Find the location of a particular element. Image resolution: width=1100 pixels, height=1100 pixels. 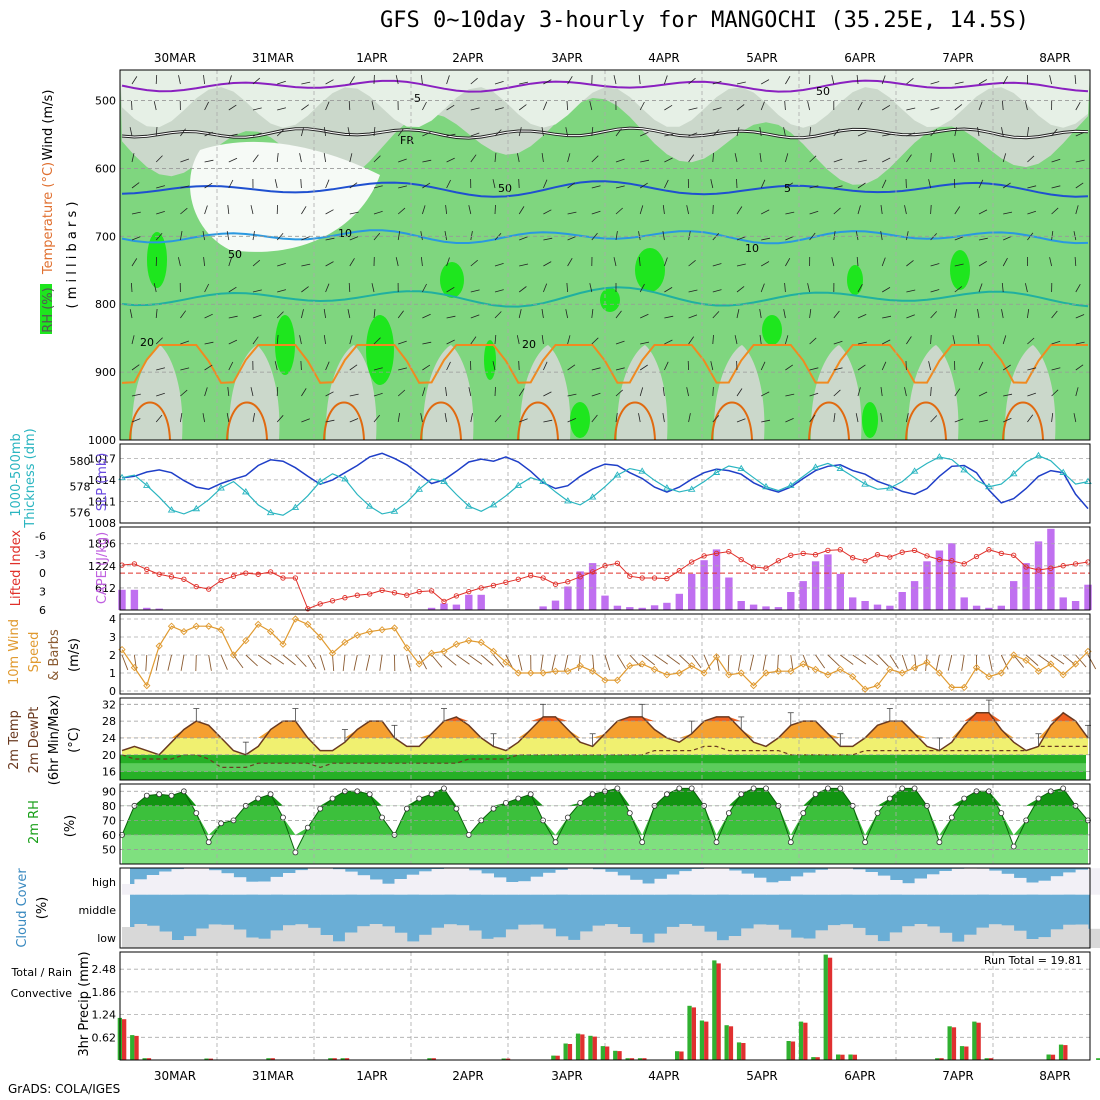

date-label-bottom: 8APR is located at coordinates (1054, 1076).